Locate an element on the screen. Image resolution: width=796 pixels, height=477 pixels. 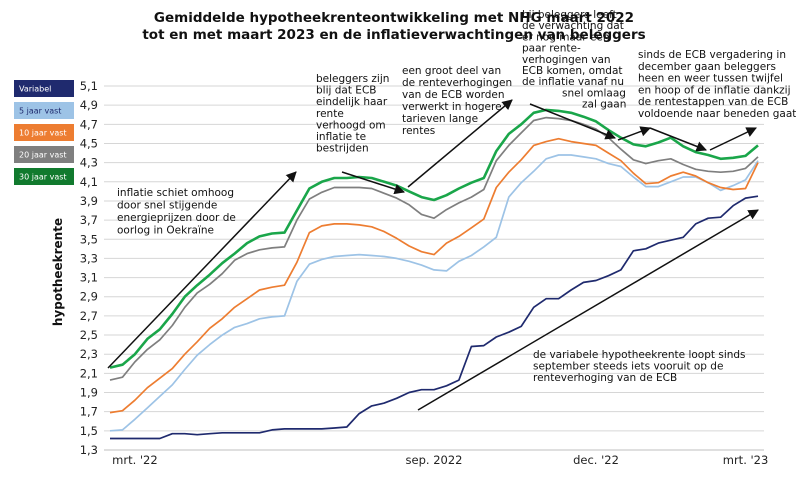
annotation-beleggers-ecb-line: bestrijden is located at coordinates (342, 149).